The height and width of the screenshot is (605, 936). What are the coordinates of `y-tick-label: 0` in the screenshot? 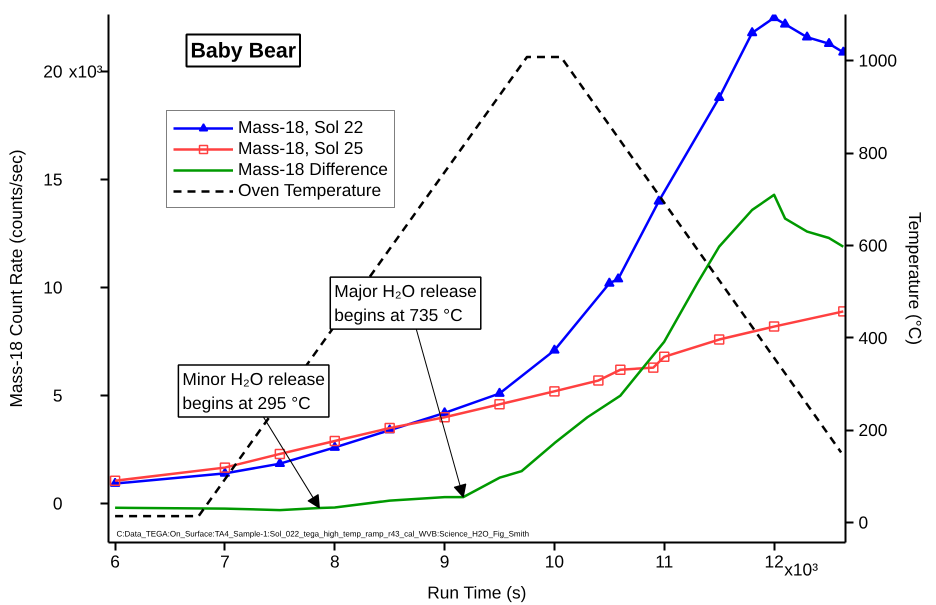 It's located at (57, 504).